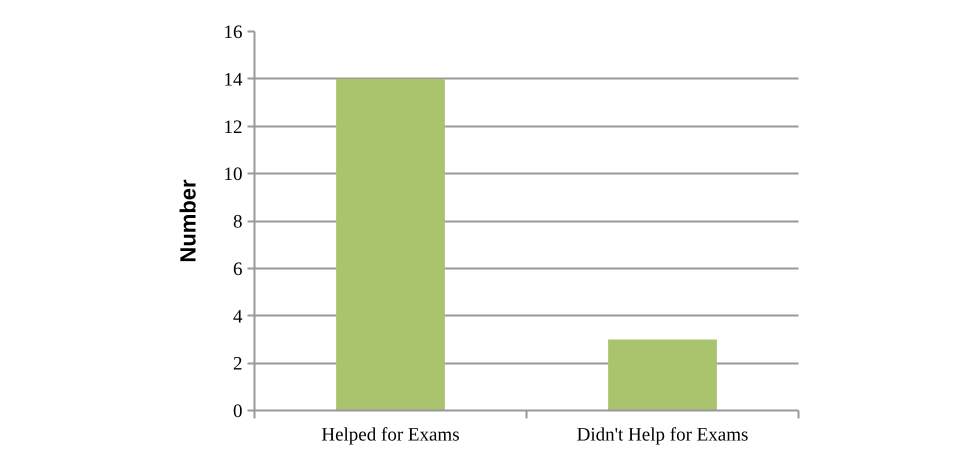  I want to click on y-tick-label: 8, so click(237, 222).